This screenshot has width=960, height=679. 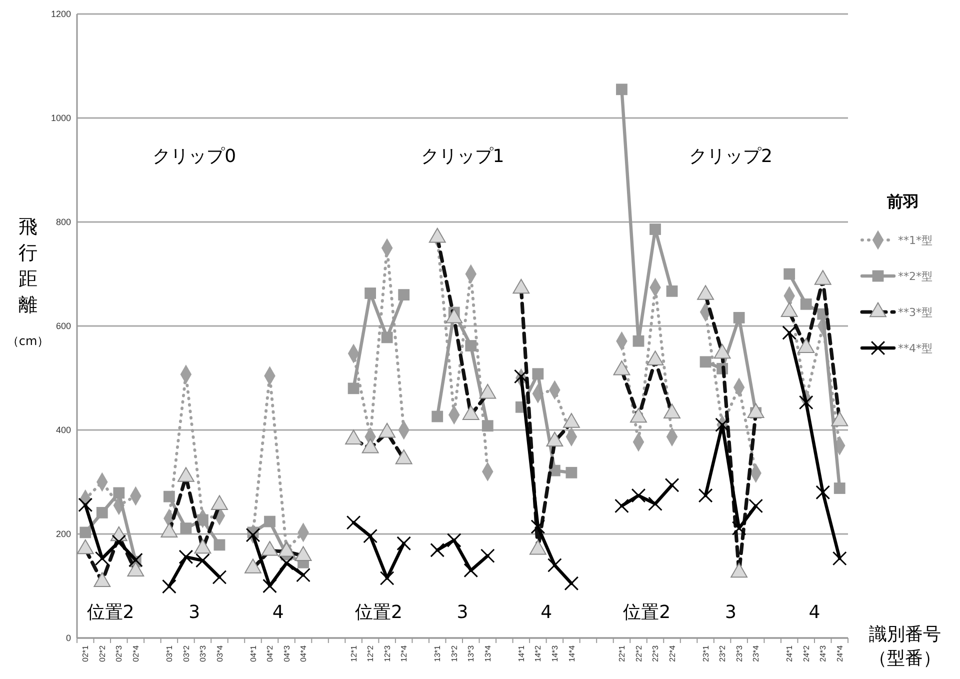 What do you see at coordinates (387, 653) in the screenshot?
I see `x-tick-label: 12*3` at bounding box center [387, 653].